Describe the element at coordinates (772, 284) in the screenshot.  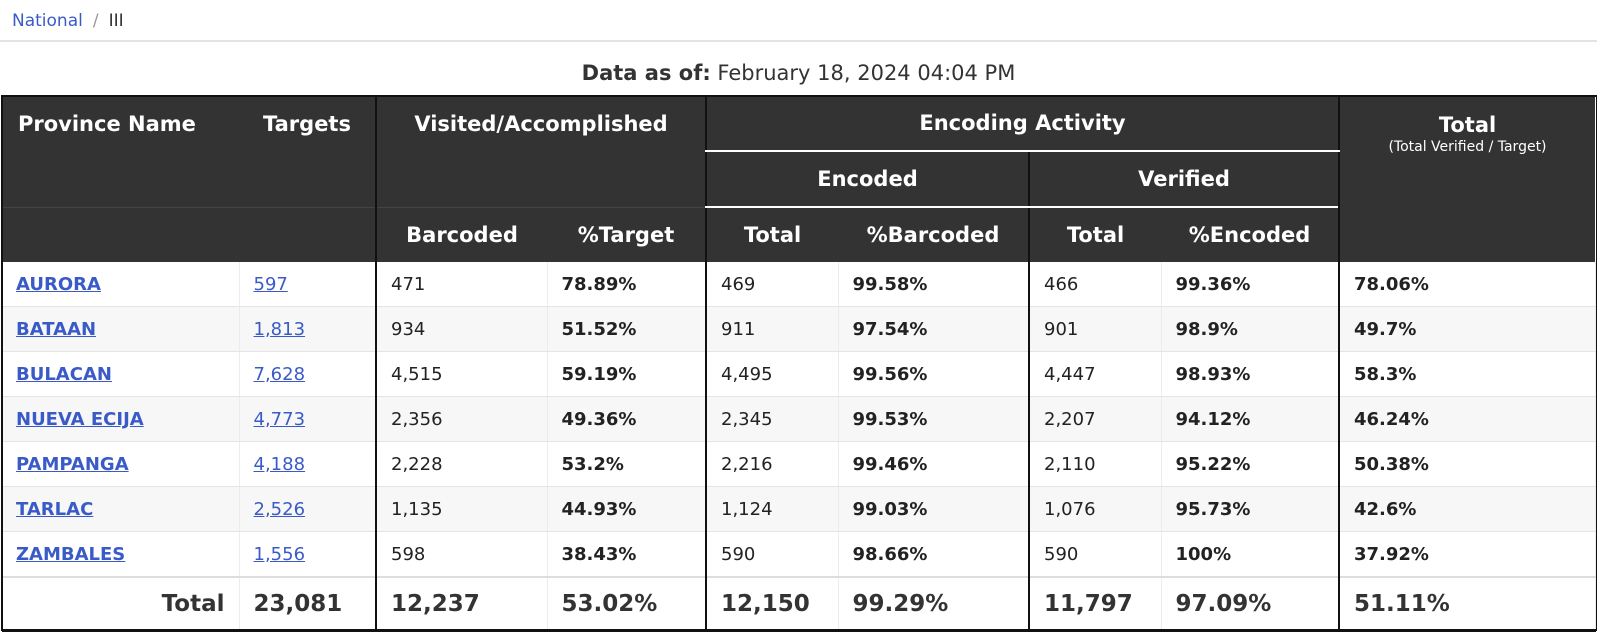
I see `encoded-total-cell: 469` at that location.